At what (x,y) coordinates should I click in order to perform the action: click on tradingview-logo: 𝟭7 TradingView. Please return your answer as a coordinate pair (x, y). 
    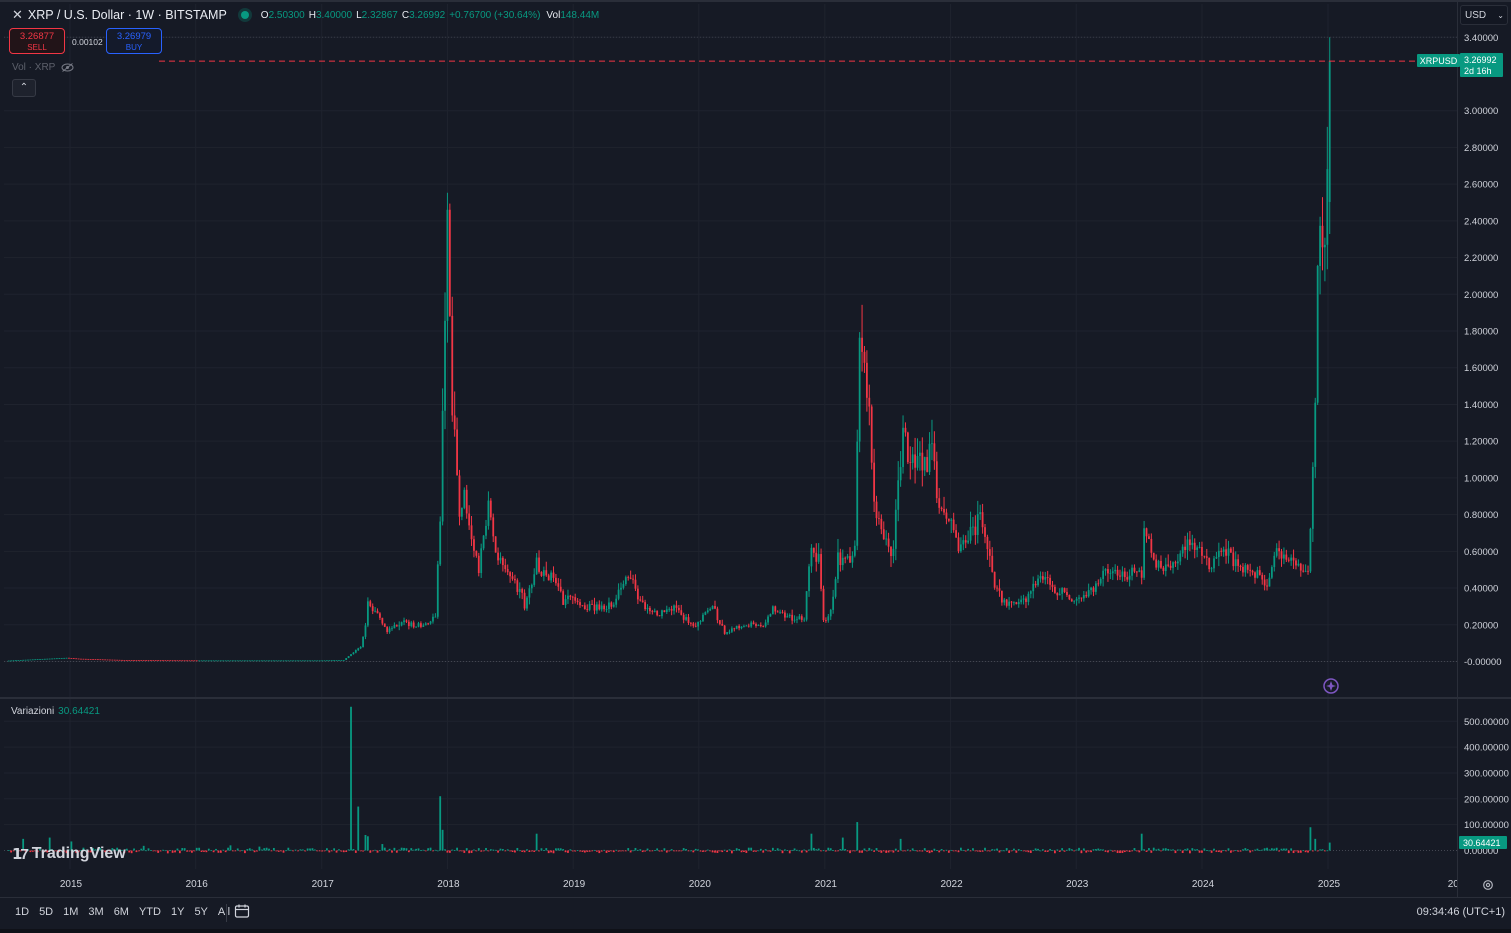
    Looking at the image, I should click on (69, 854).